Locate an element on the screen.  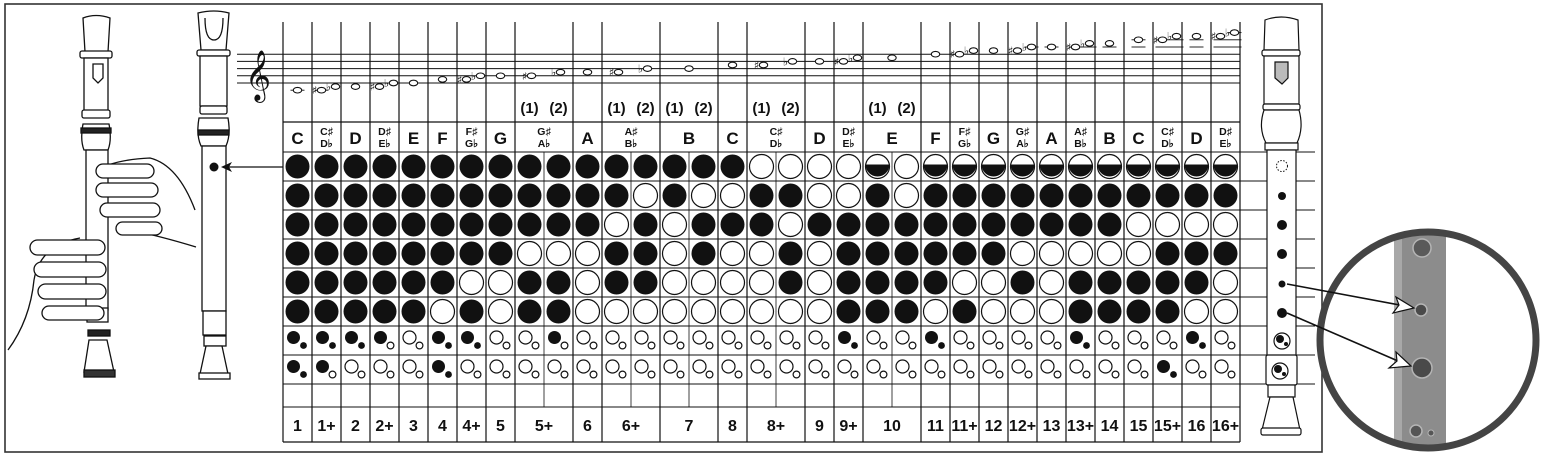
note-name-flat: G♭ is located at coordinates (964, 144).